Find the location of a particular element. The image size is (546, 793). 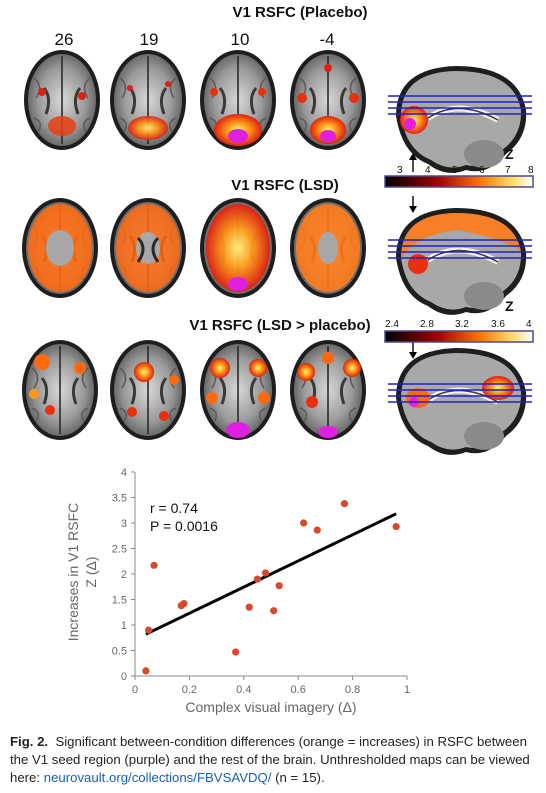

y-tick-label: 0.5 is located at coordinates (119, 652).